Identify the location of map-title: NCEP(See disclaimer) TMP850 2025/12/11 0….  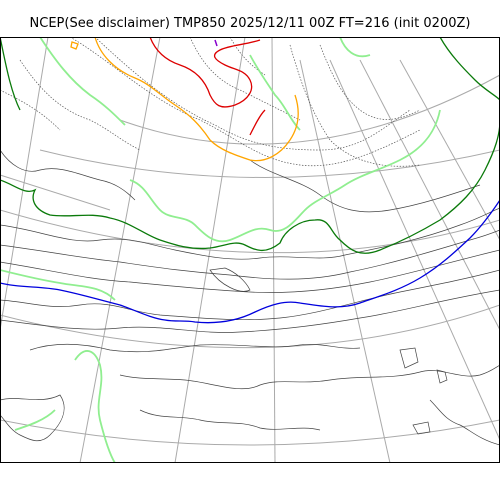
(250, 23).